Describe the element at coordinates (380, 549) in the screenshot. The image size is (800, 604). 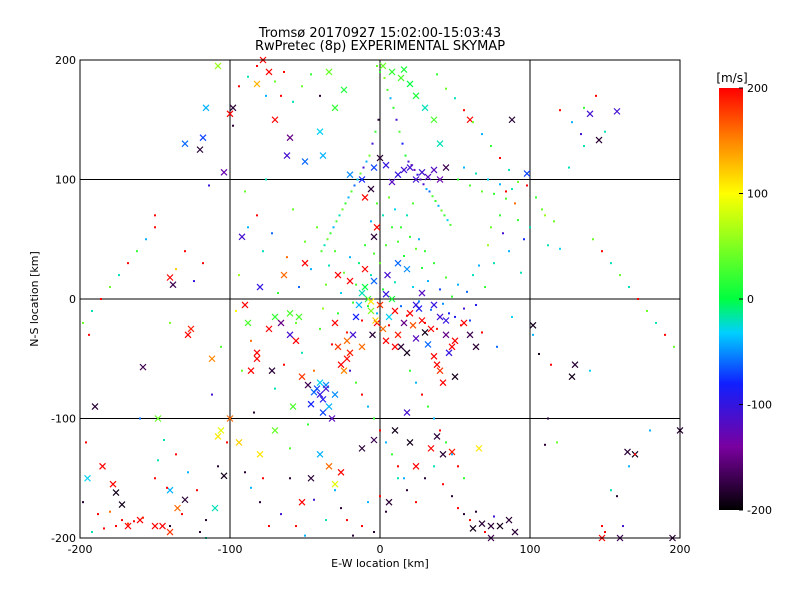
I see `x-tick-label: 0` at that location.